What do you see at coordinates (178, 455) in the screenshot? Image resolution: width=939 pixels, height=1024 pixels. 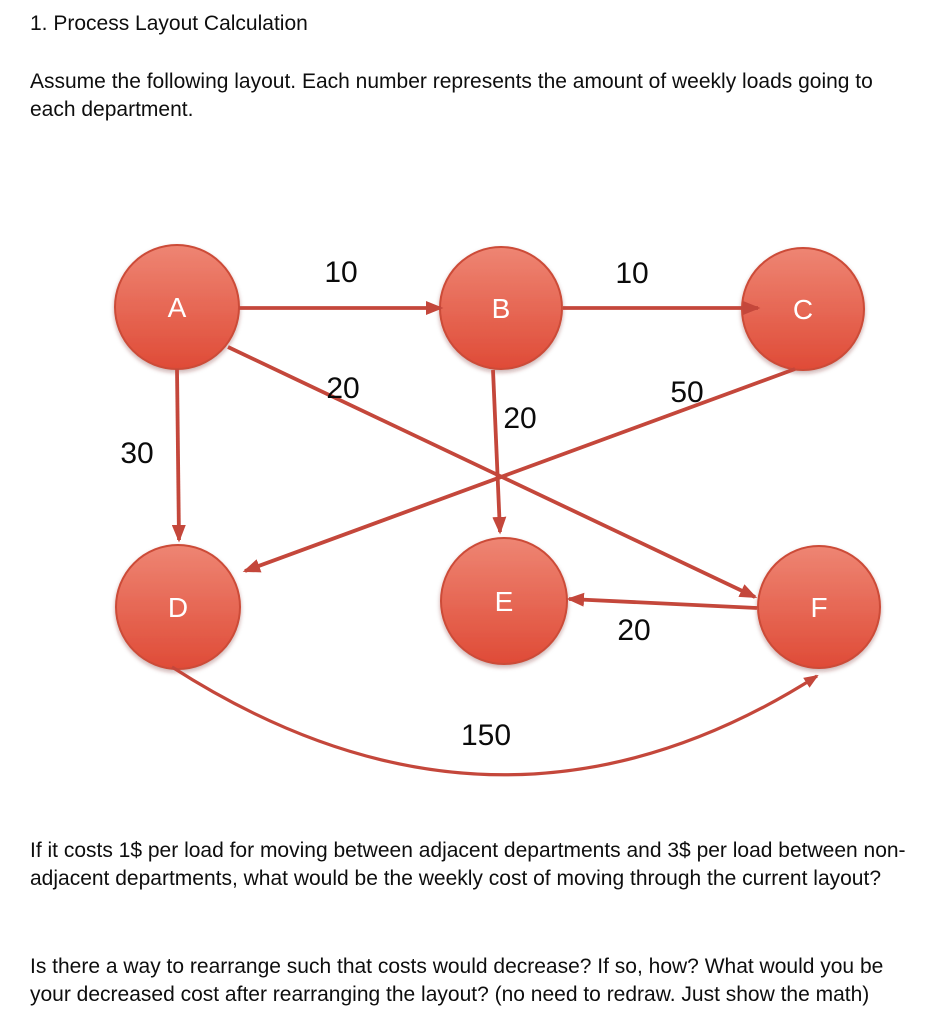 I see `edge-A-D` at bounding box center [178, 455].